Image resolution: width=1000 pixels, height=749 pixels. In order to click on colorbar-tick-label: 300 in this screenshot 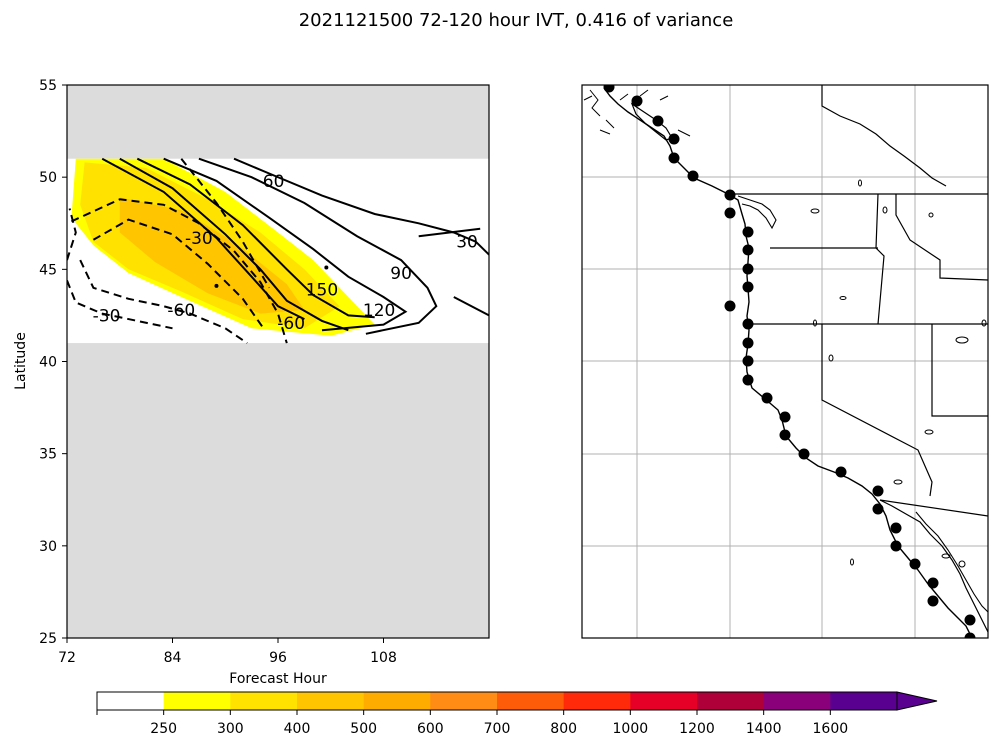, I will do `click(230, 729)`.